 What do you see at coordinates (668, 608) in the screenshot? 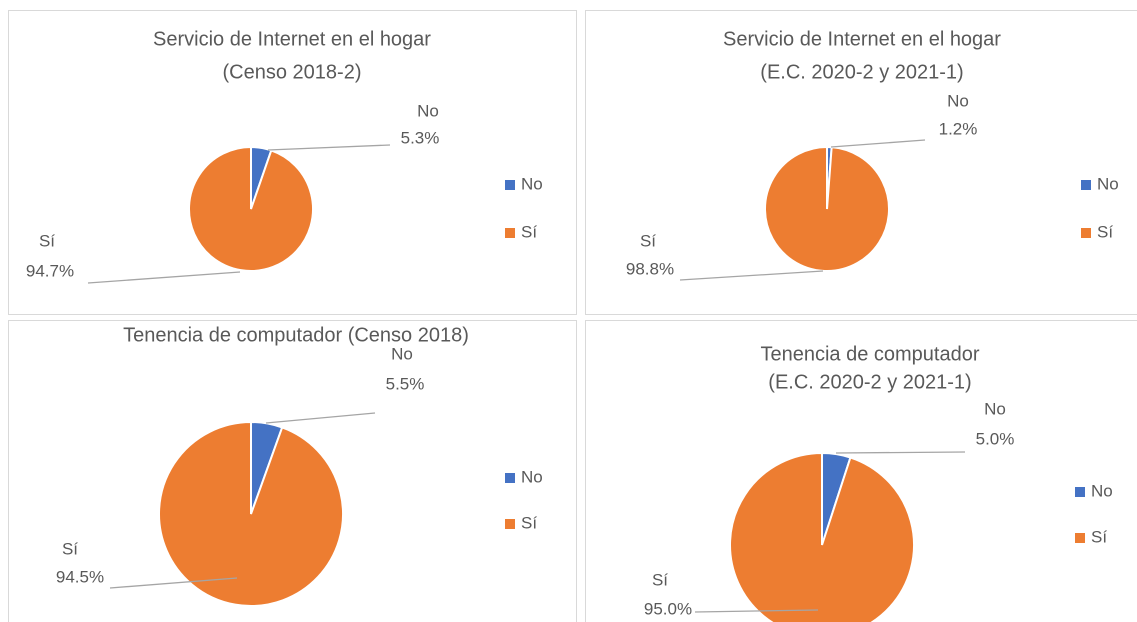
I see `data-label-value: 95.0%` at bounding box center [668, 608].